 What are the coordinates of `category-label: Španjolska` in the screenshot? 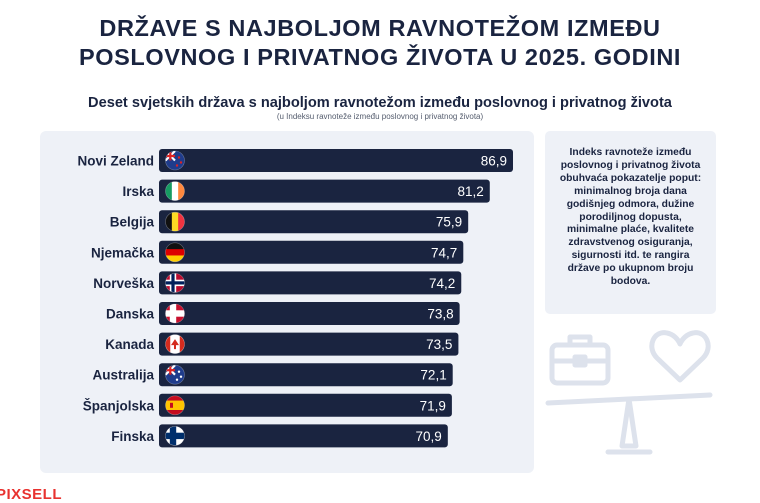 It's located at (119, 405).